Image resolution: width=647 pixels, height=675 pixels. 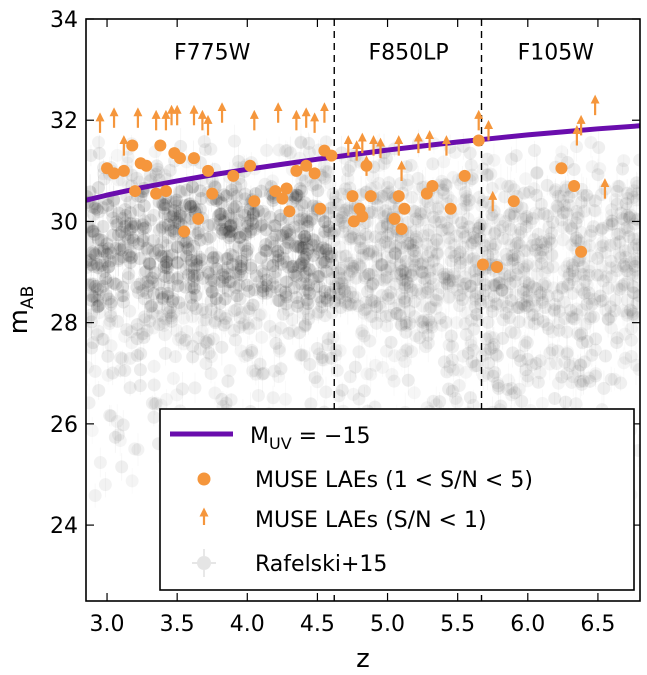 What do you see at coordinates (556, 52) in the screenshot?
I see `band-label-f105w: F105W` at bounding box center [556, 52].